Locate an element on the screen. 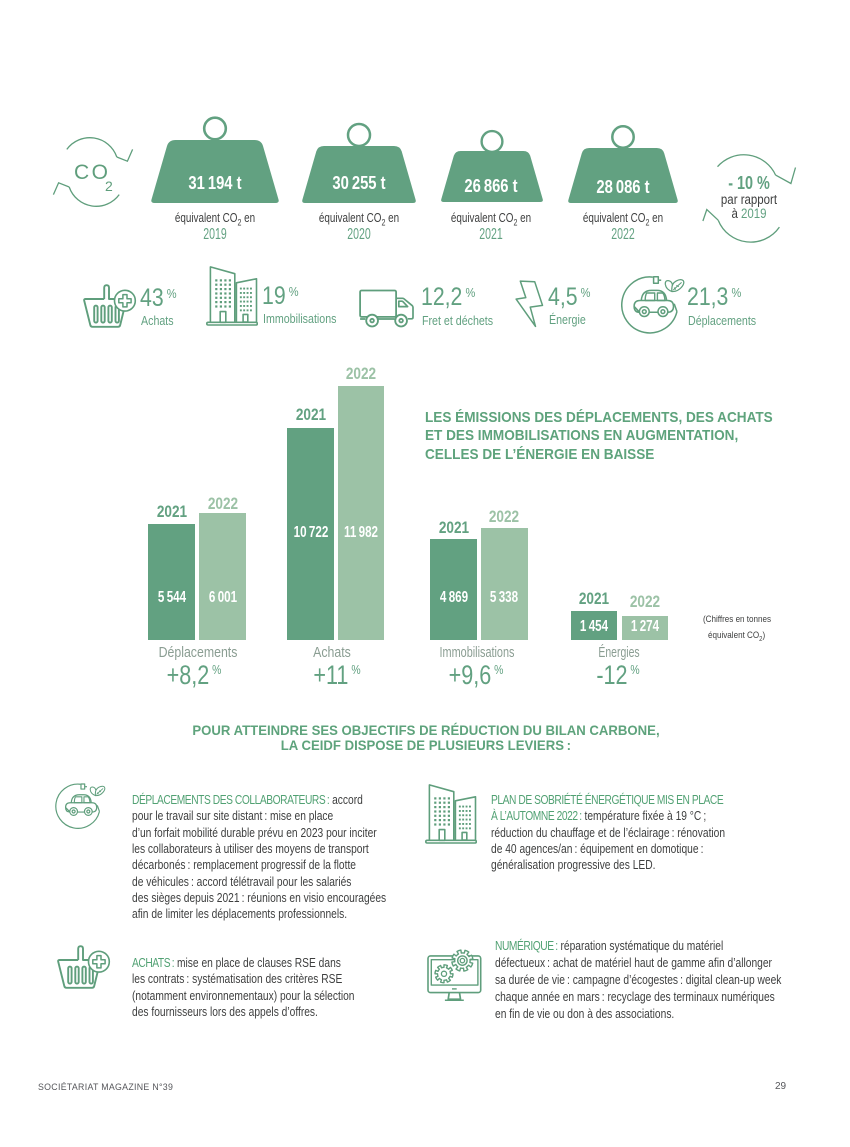 Image resolution: width=850 pixels, height=1147 pixels. svg-text: 2 is located at coordinates (109, 186).